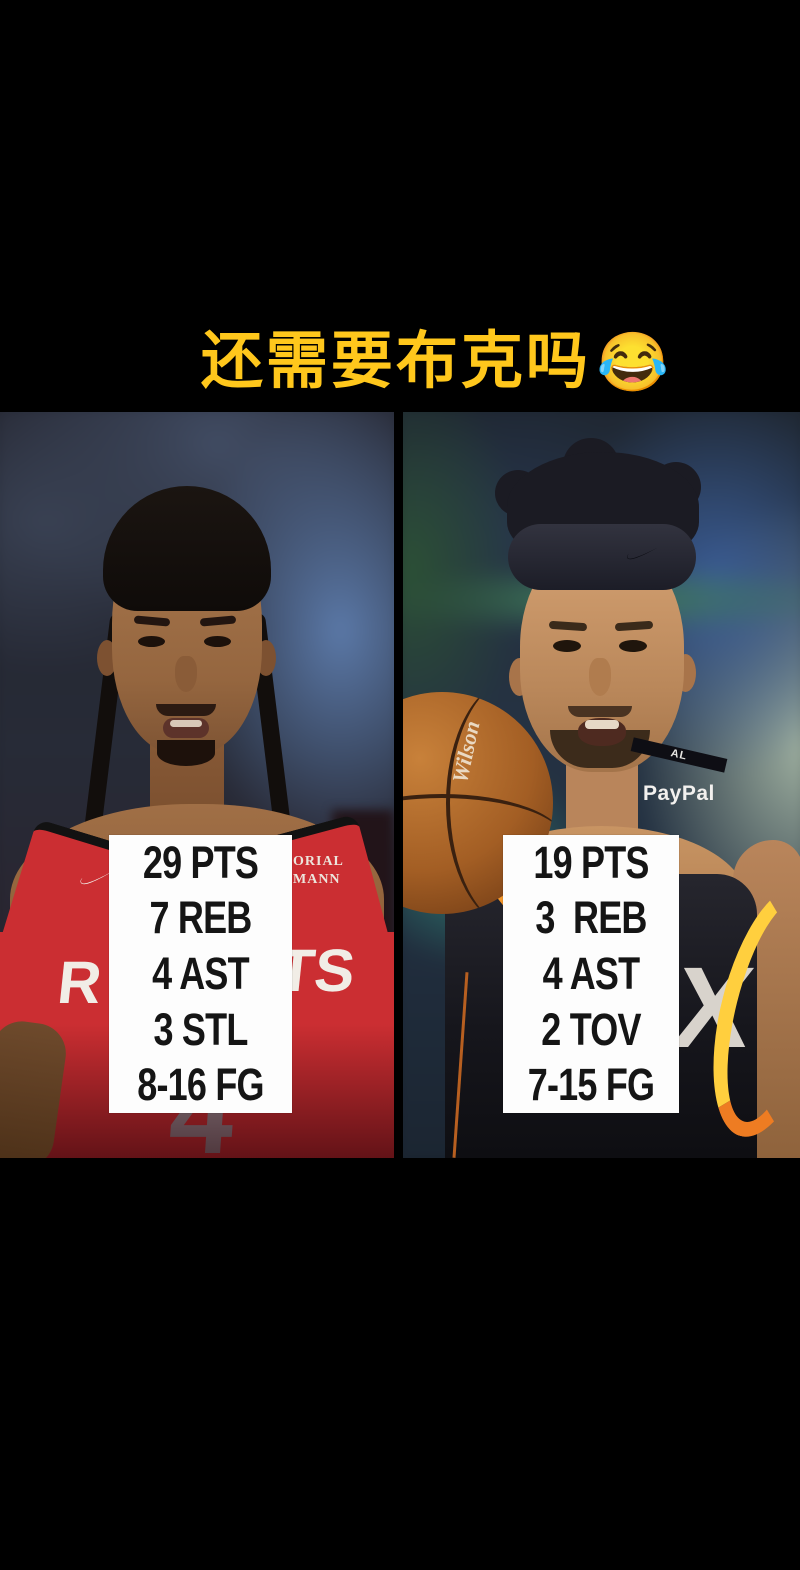 The width and height of the screenshot is (800, 1570). Describe the element at coordinates (679, 755) in the screenshot. I see `collar-text: AL` at that location.